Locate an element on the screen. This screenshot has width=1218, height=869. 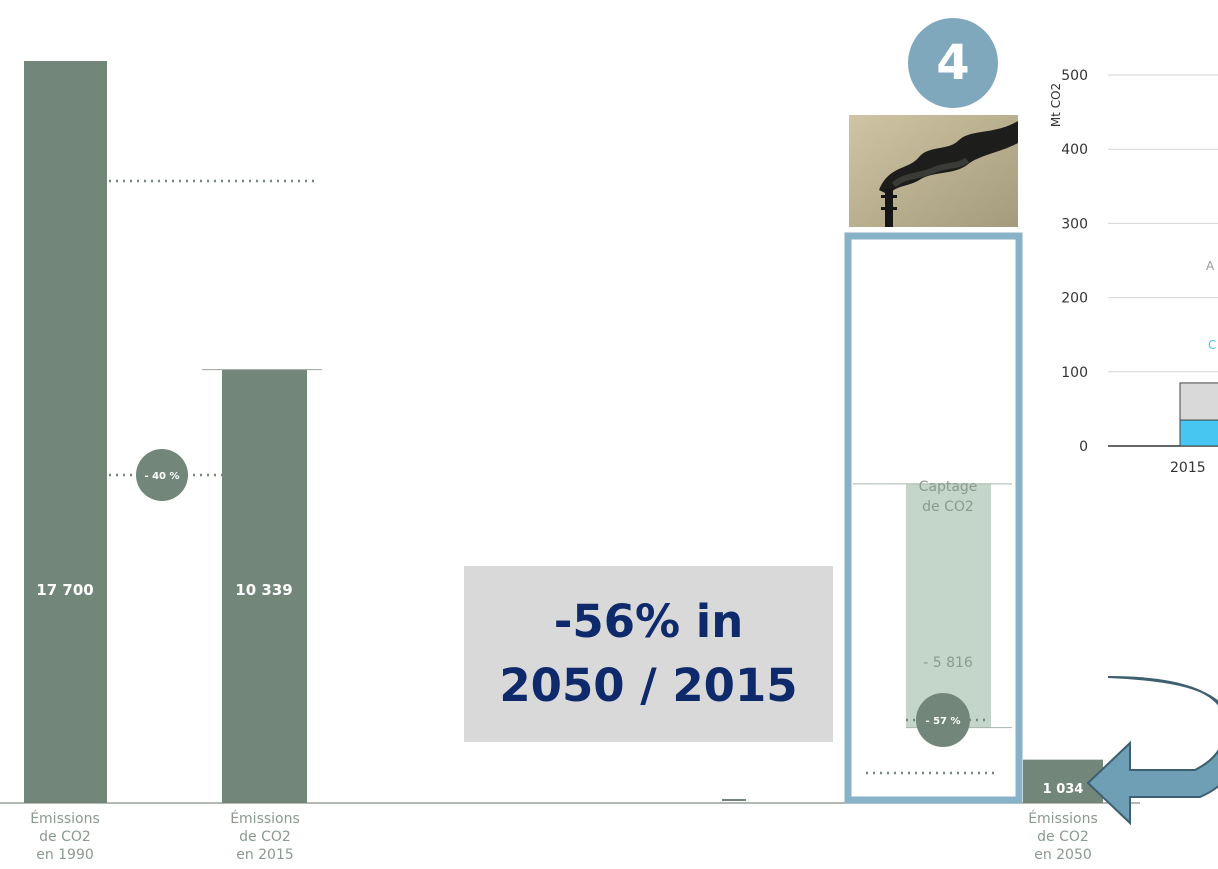
bar-capture is located at coordinates (948, 605).